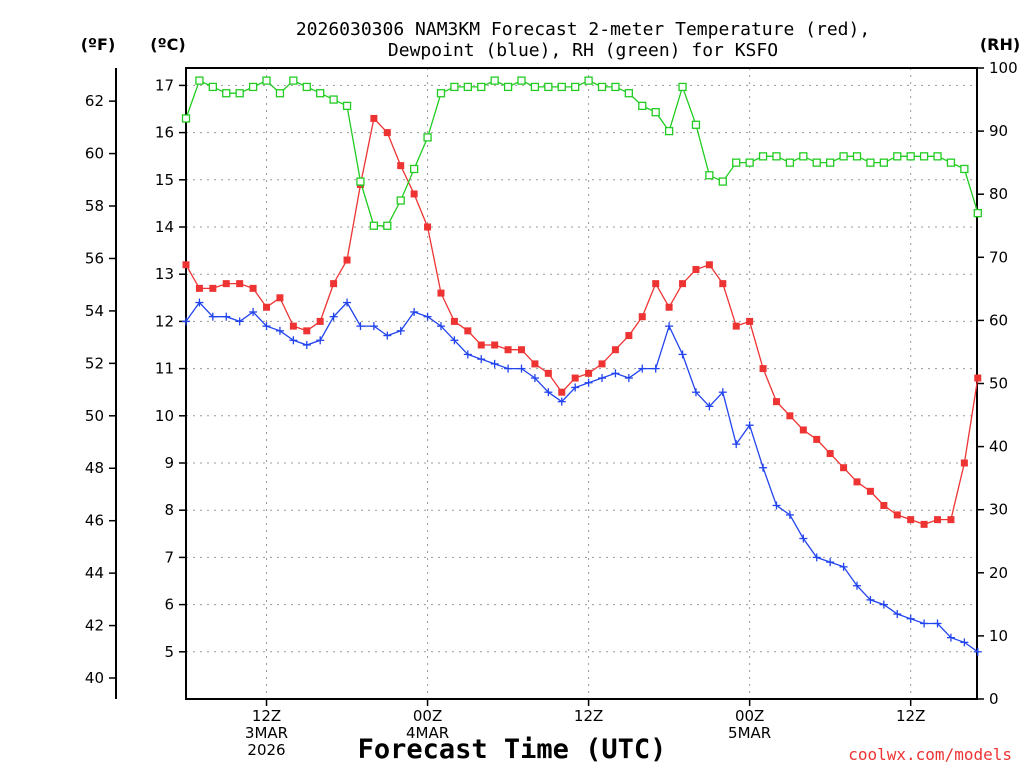 This screenshot has height=768, width=1024. What do you see at coordinates (169, 557) in the screenshot?
I see `celsius-tick-label: 7` at bounding box center [169, 557].